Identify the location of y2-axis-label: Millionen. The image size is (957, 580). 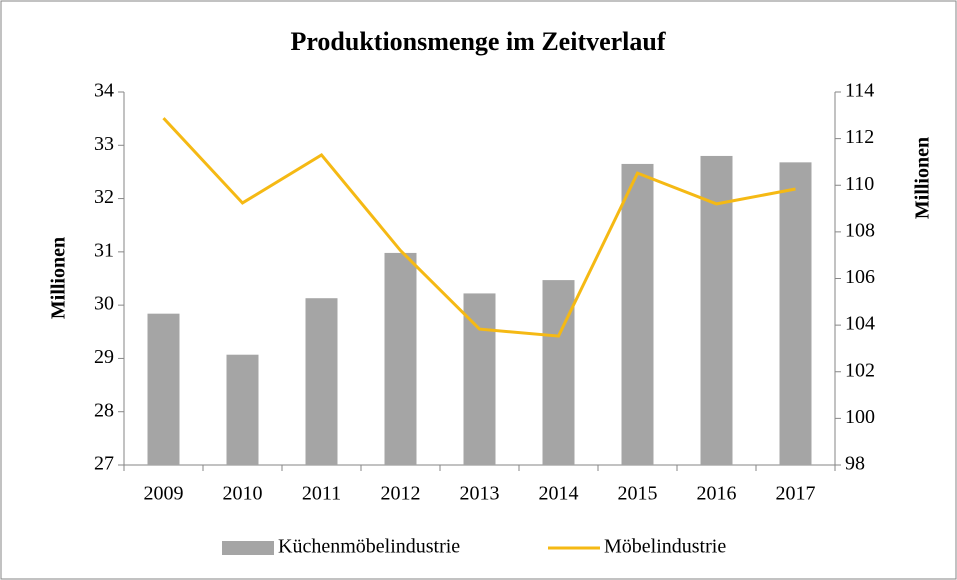
(923, 178).